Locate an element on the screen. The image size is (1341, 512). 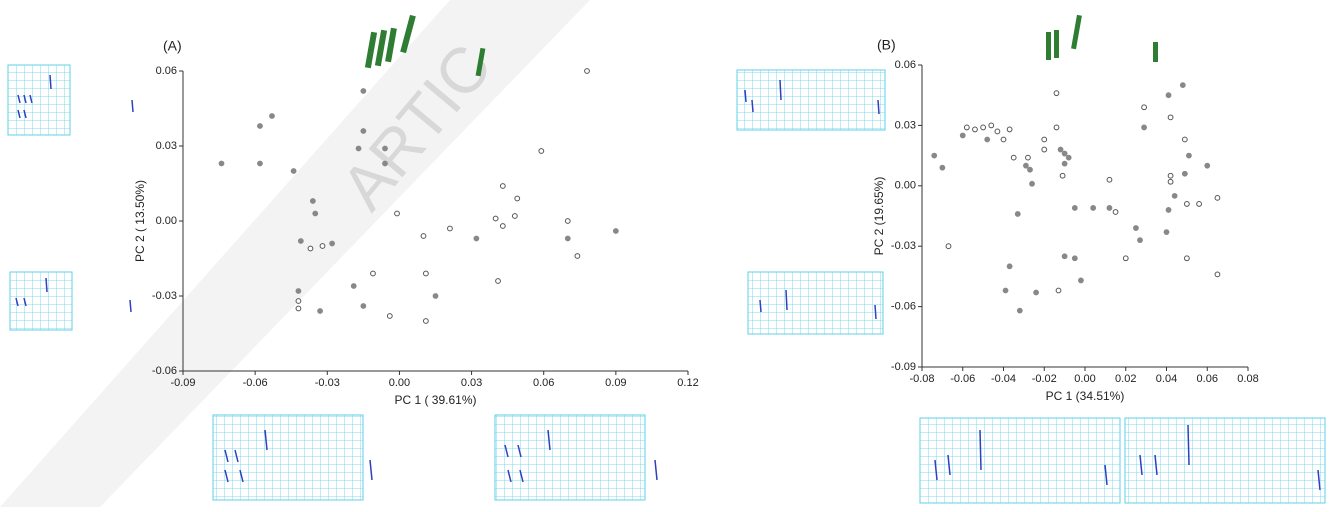
x-tick-label: -0.09 is located at coordinates (182, 383).